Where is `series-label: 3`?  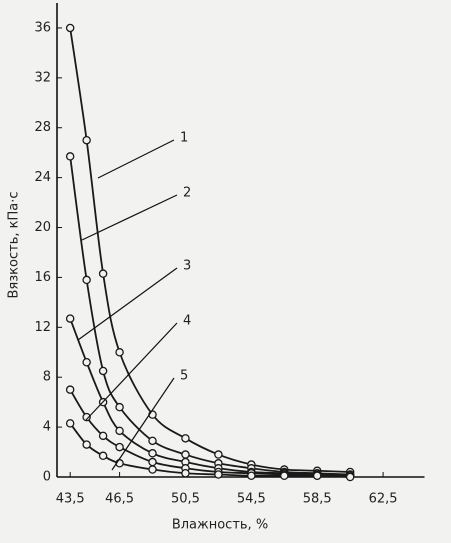 series-label: 3 is located at coordinates (187, 266).